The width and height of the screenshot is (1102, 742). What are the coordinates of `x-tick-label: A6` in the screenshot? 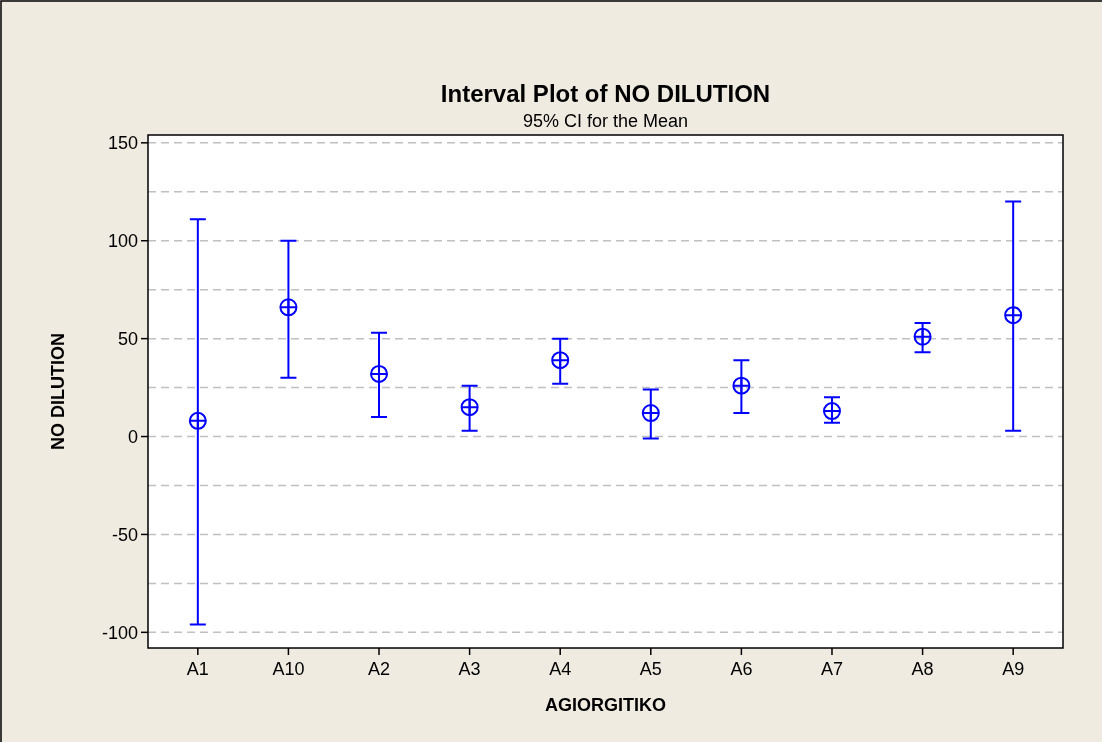 It's located at (741, 669).